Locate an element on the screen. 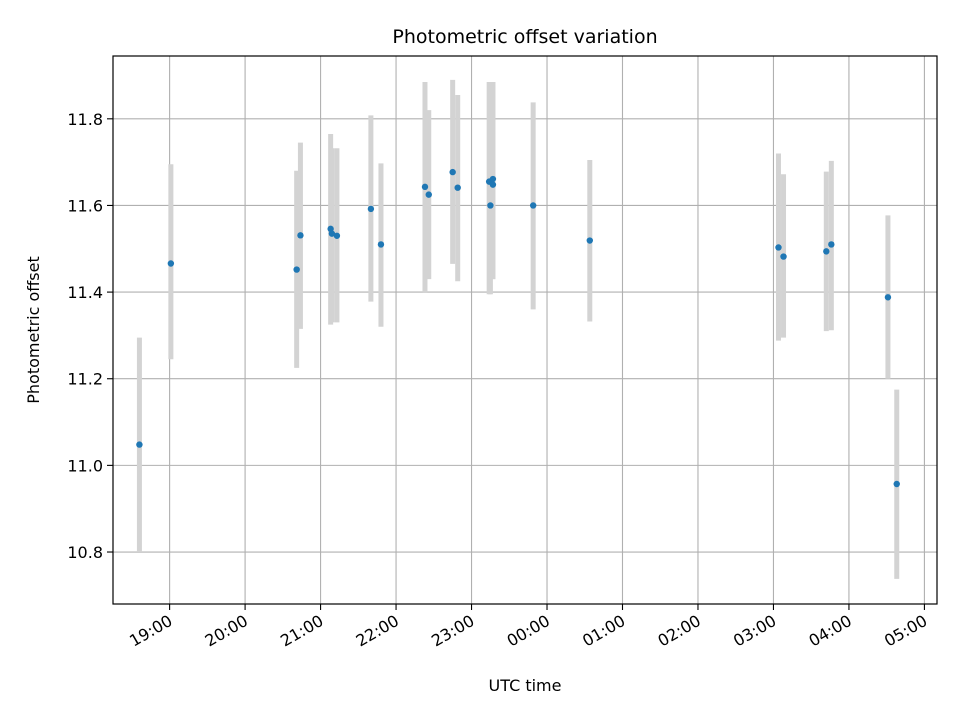 Image resolution: width=960 pixels, height=720 pixels. y-tick-label: 11.6 is located at coordinates (85, 205).